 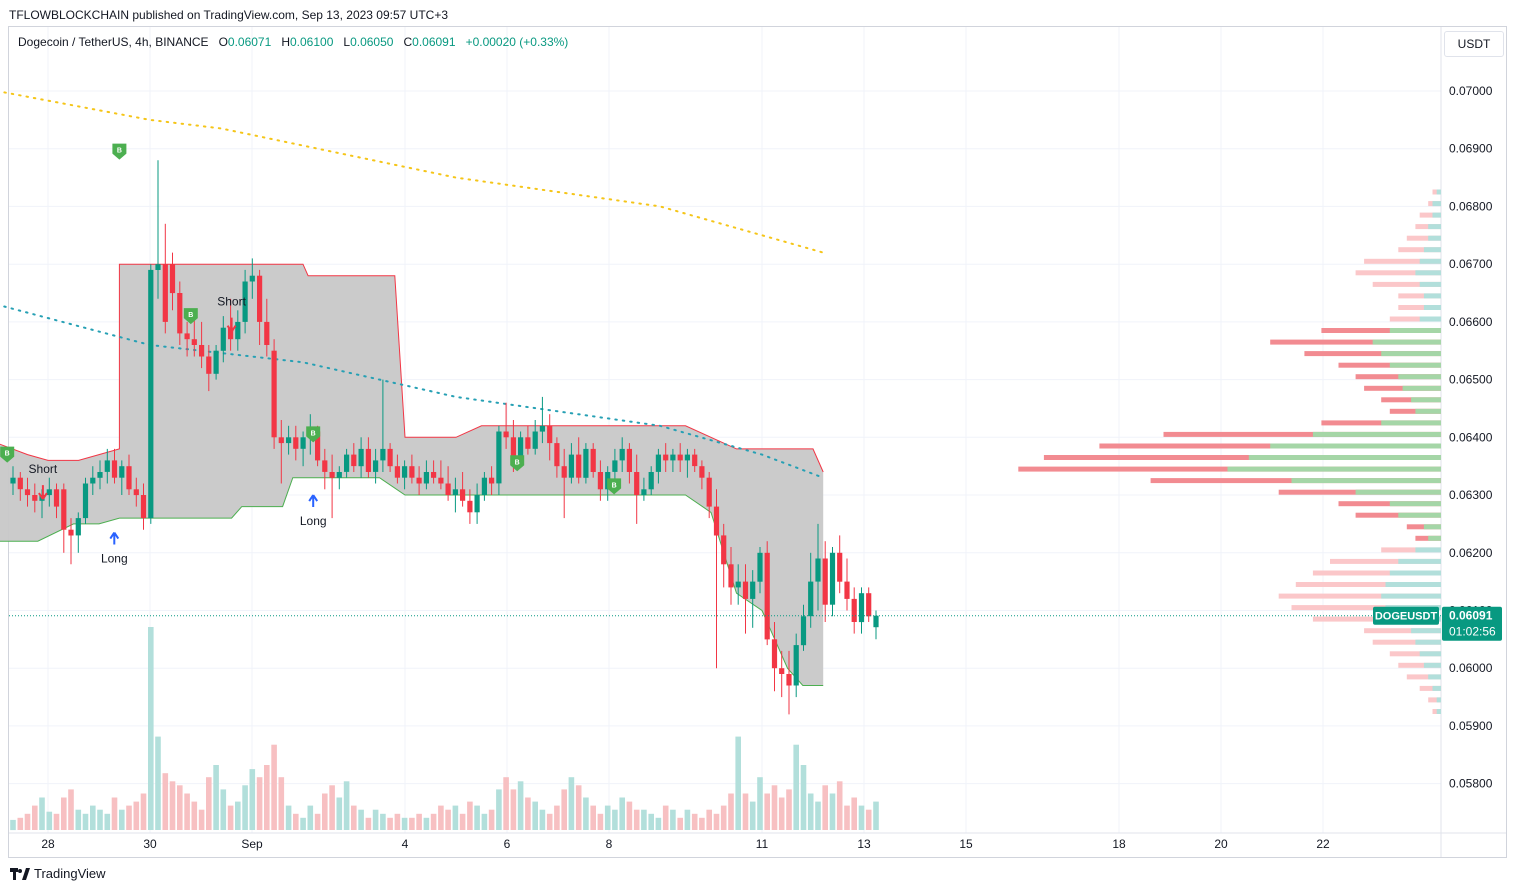 I want to click on price-tick-label: 0.06400, so click(x=1471, y=437).